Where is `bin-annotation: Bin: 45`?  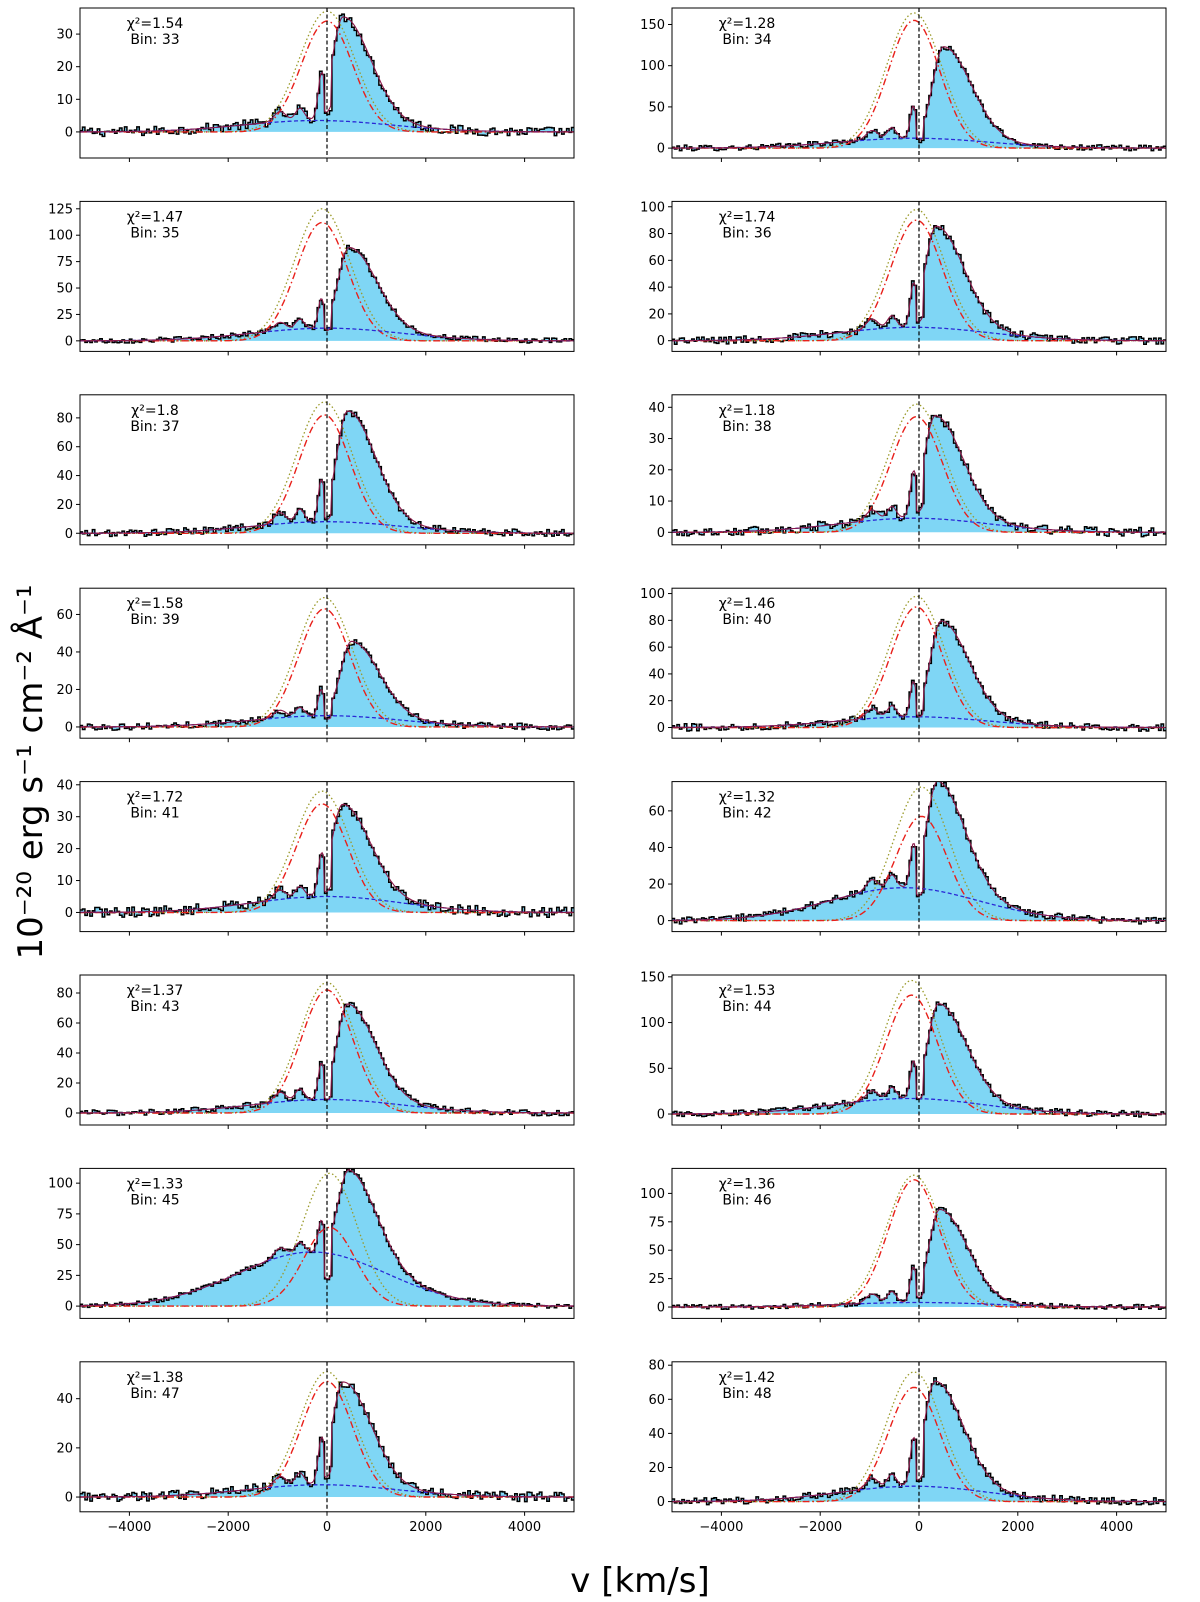
bin-annotation: Bin: 45 is located at coordinates (154, 1200).